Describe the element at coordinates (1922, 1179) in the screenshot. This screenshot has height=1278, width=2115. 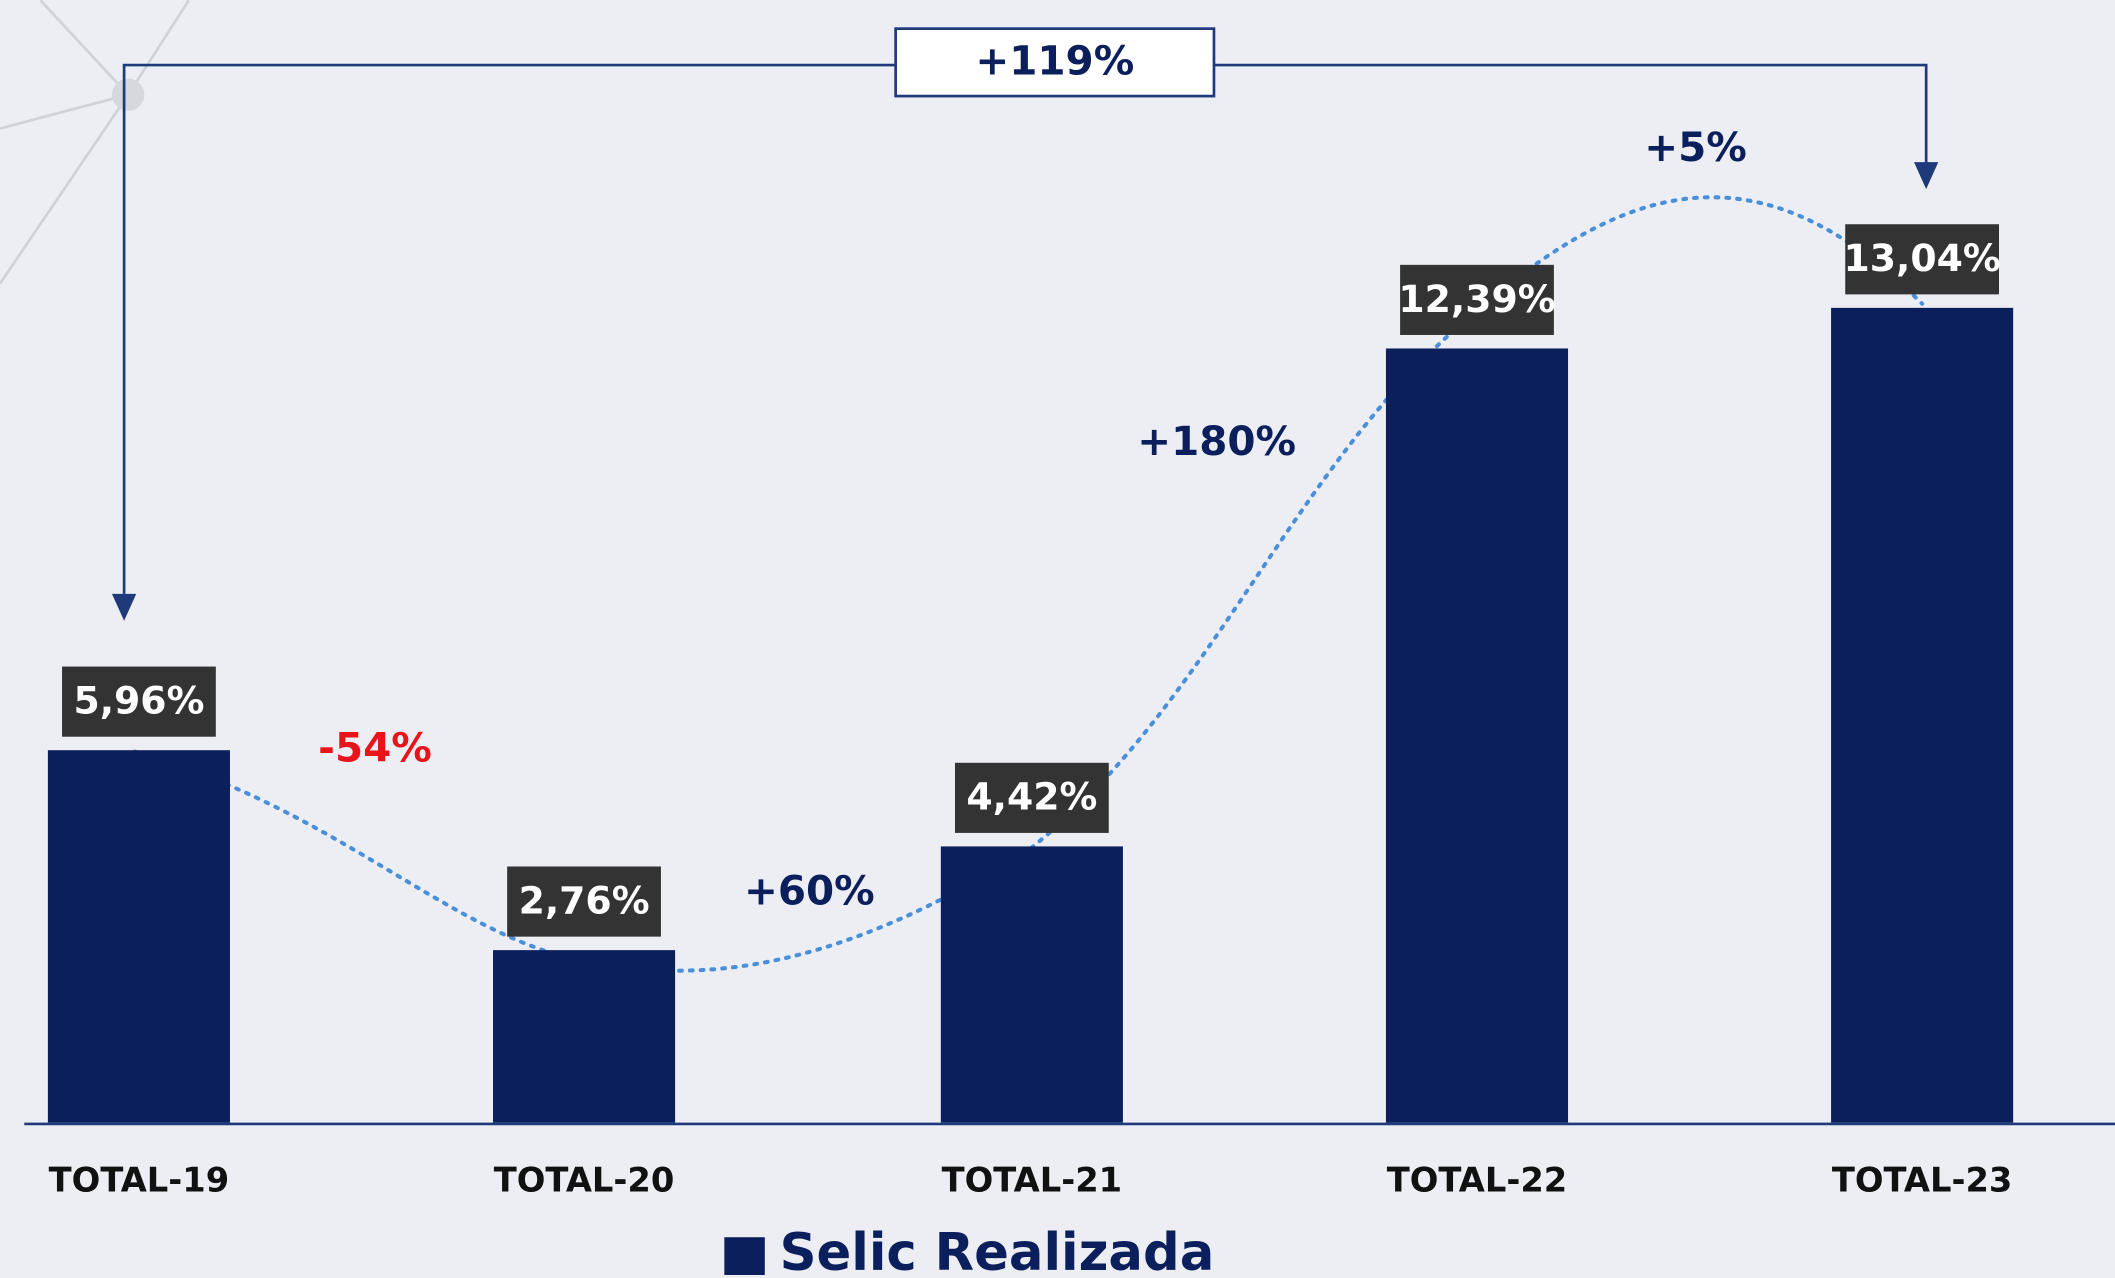
I see `x-tick-label: TOTAL-23` at that location.